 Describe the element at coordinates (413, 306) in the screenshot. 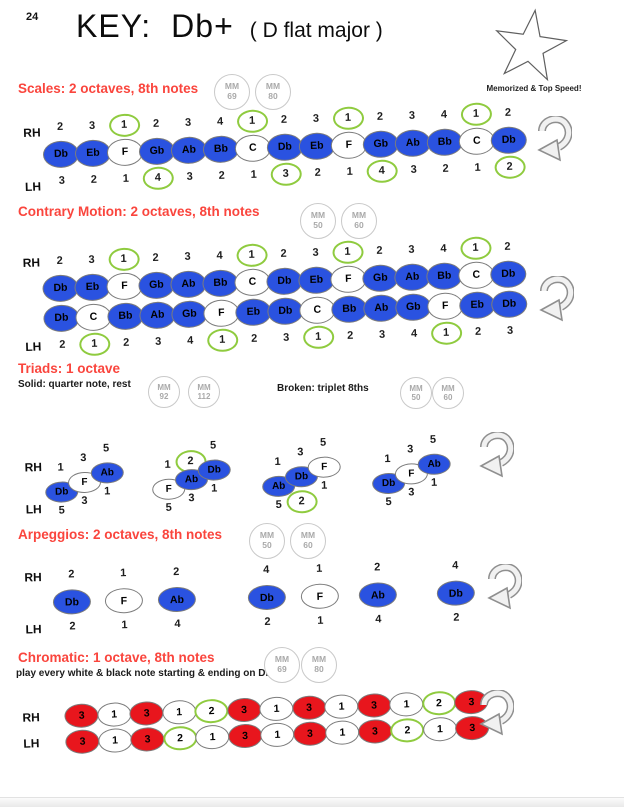

I see `note-oval: Gb` at that location.